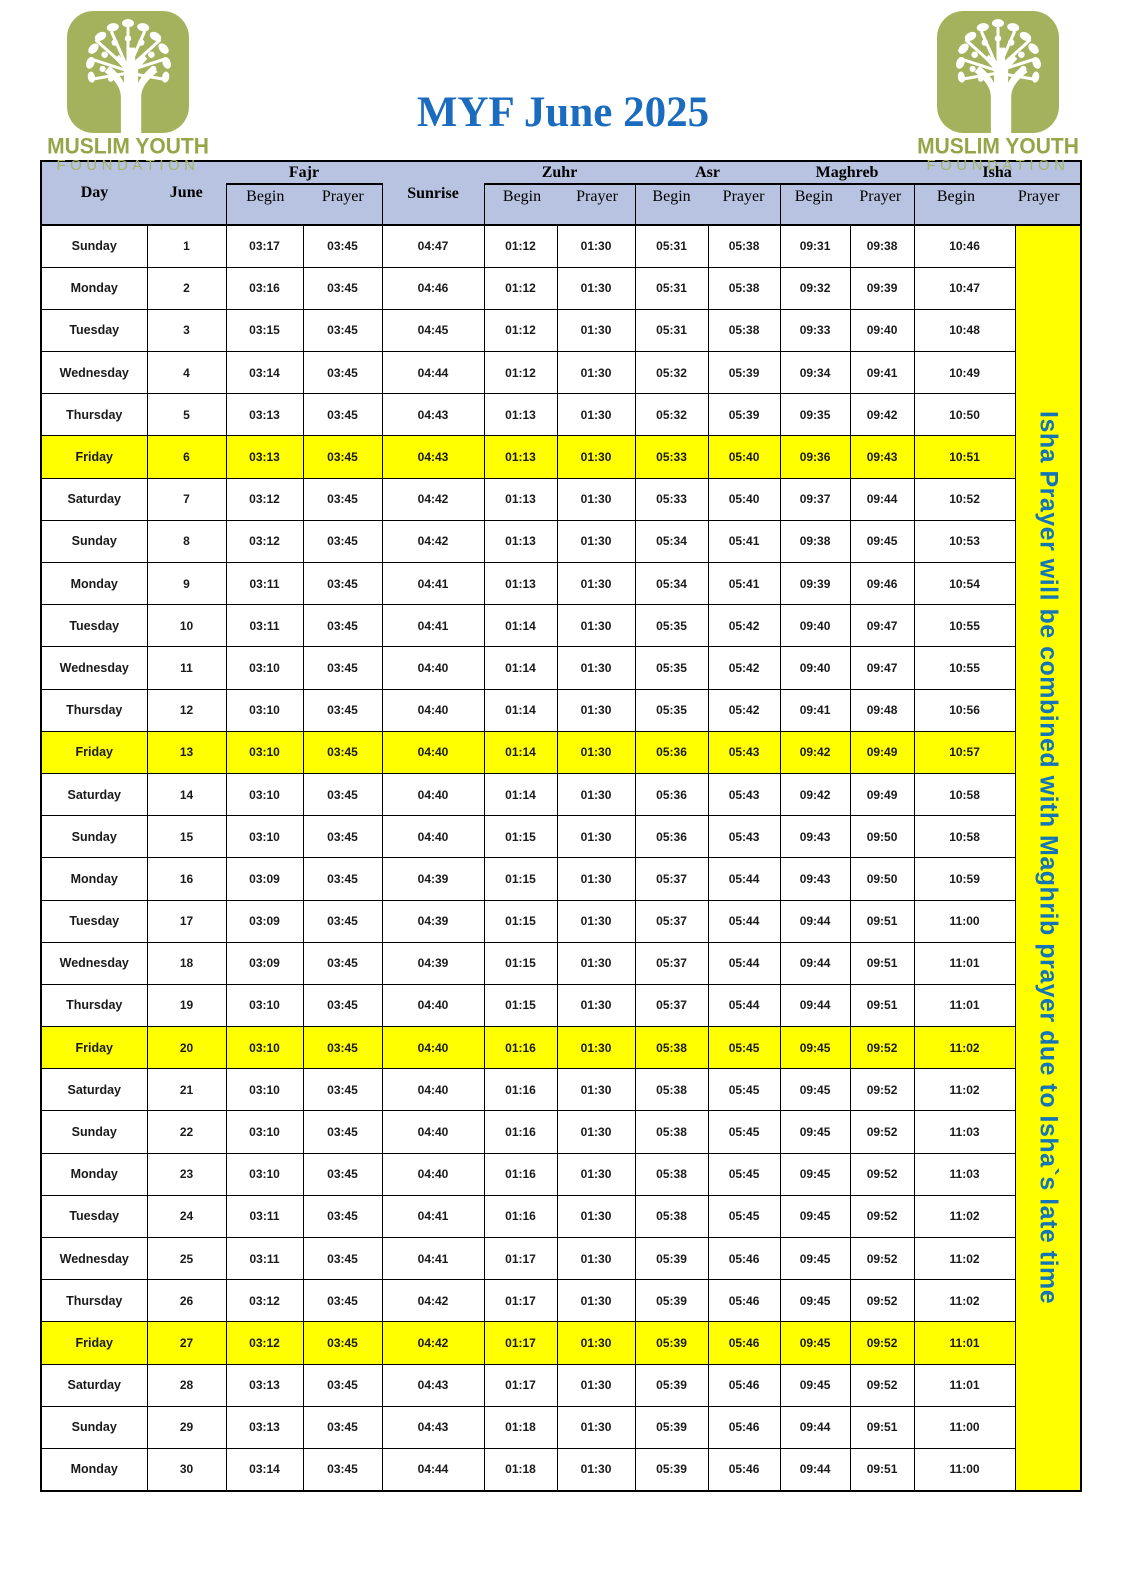 The image size is (1123, 1587). I want to click on date-cell: 19, so click(186, 1005).